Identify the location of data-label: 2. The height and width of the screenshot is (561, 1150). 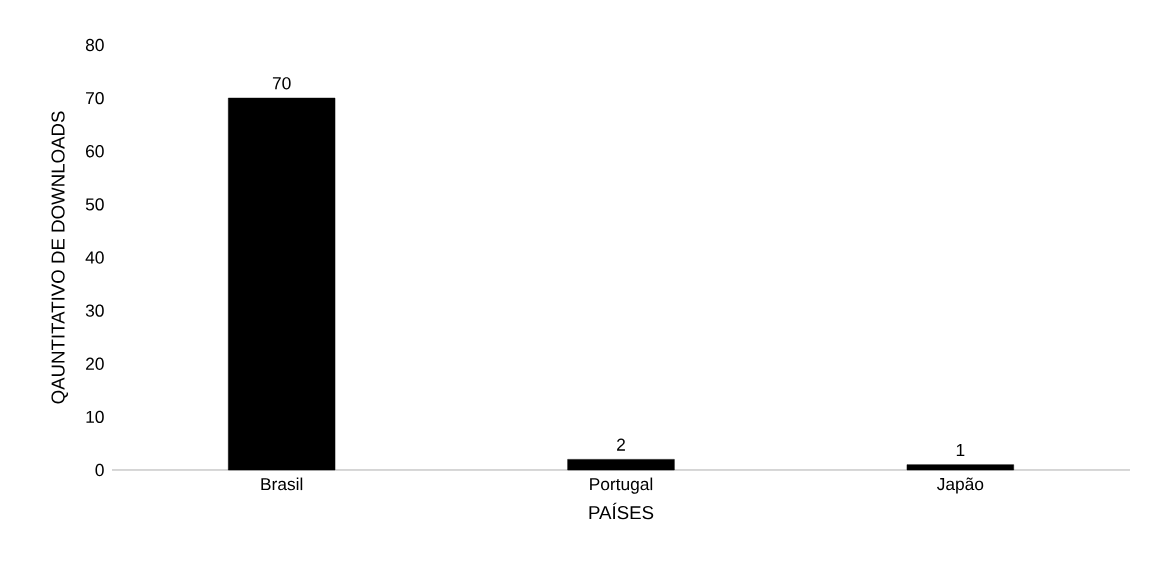
(621, 444).